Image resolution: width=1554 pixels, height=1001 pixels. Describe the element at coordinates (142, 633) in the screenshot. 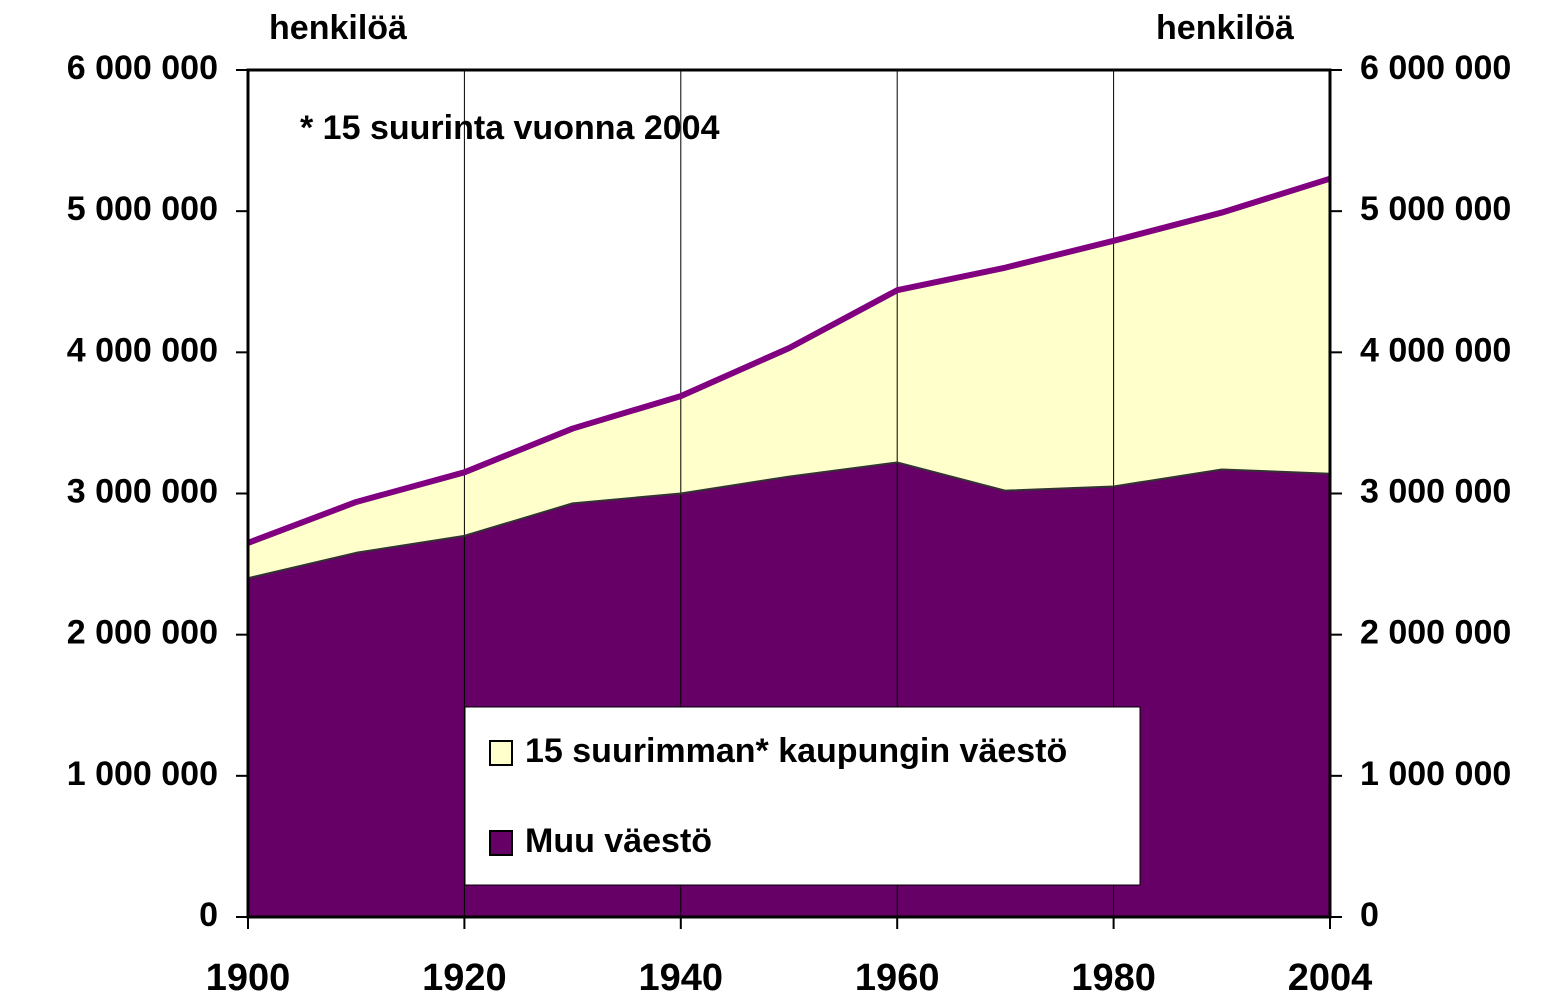

I see `y-tick-label: 2 000 000` at that location.